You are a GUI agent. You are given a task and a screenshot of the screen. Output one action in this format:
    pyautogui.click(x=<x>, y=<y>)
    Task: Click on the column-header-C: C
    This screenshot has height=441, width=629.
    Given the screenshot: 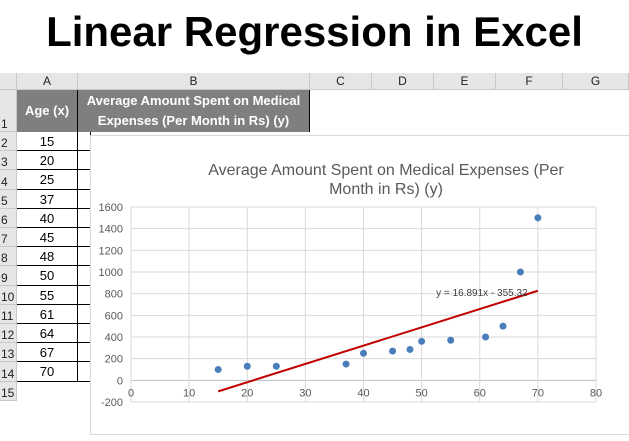 What is the action you would take?
    pyautogui.click(x=341, y=81)
    